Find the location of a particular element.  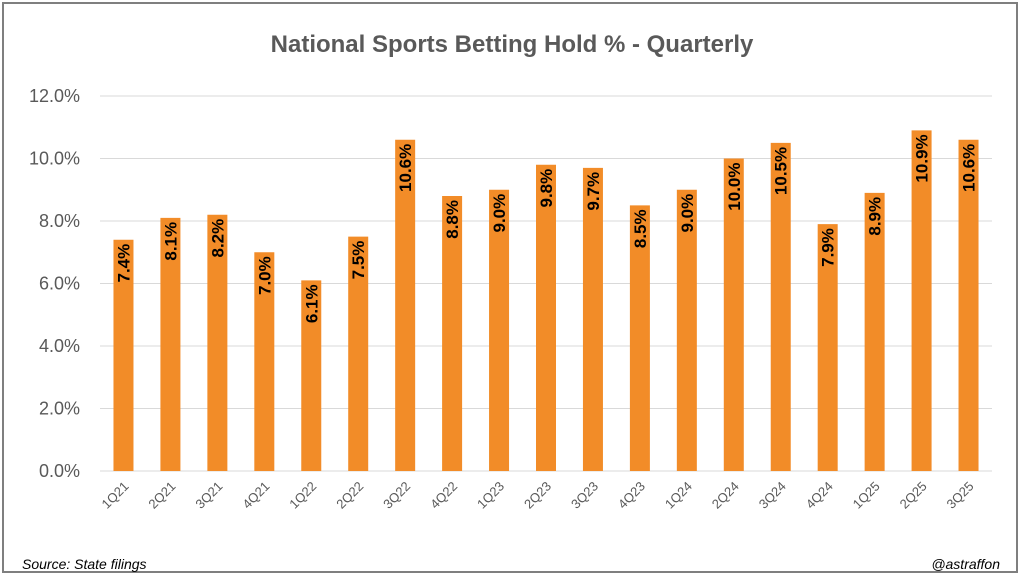

bar-data-label: 8.5% is located at coordinates (640, 228).